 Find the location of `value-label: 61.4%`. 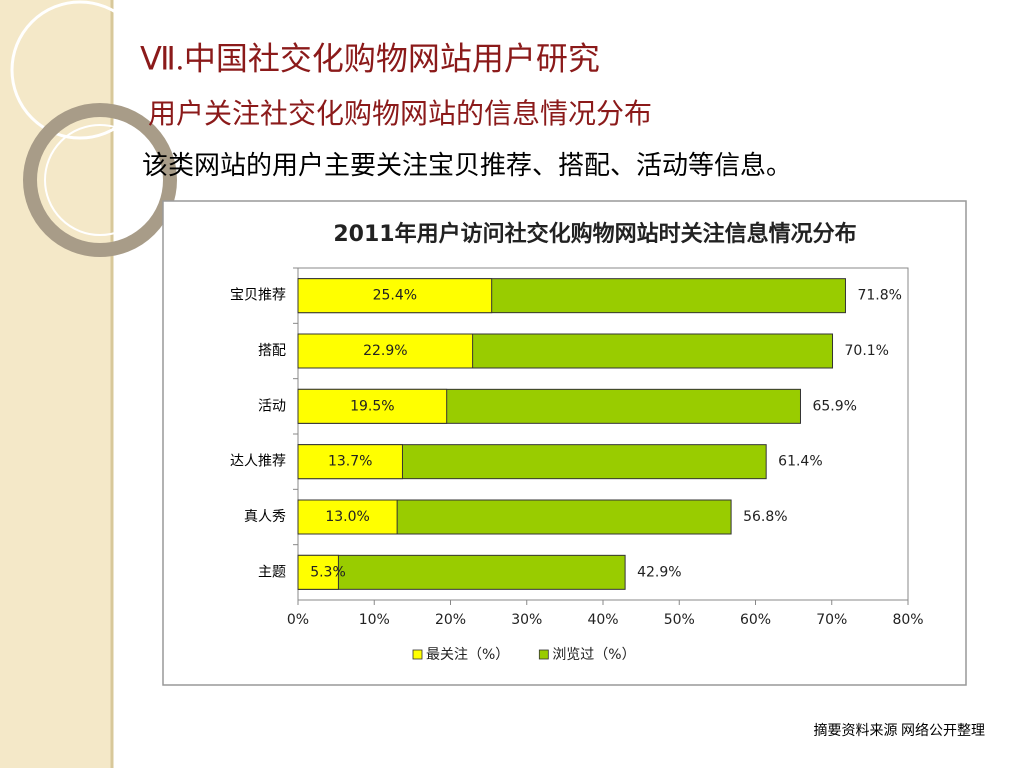

value-label: 61.4% is located at coordinates (800, 462).